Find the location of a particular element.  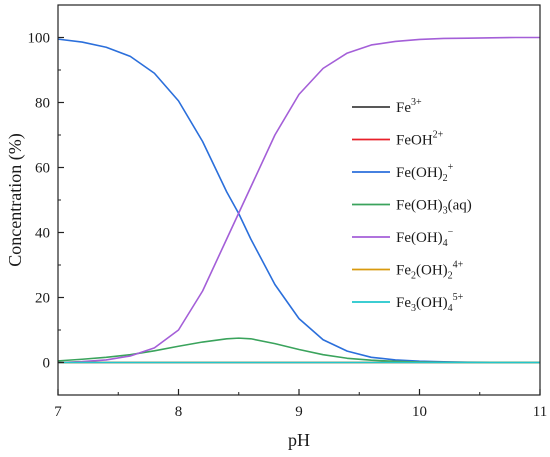

legend-item: FeOH2+ is located at coordinates (398, 139).